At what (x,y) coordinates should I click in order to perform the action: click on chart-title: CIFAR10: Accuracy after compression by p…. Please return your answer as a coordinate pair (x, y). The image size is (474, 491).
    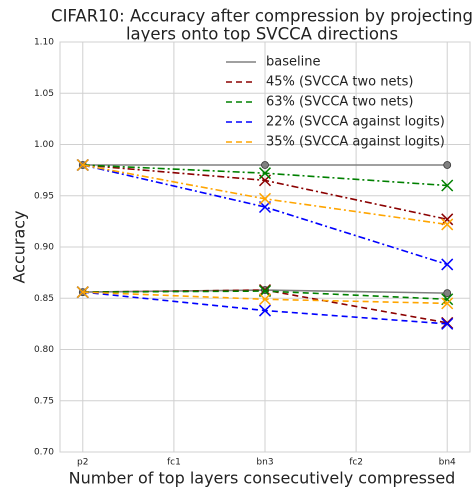
    Looking at the image, I should click on (262, 16).